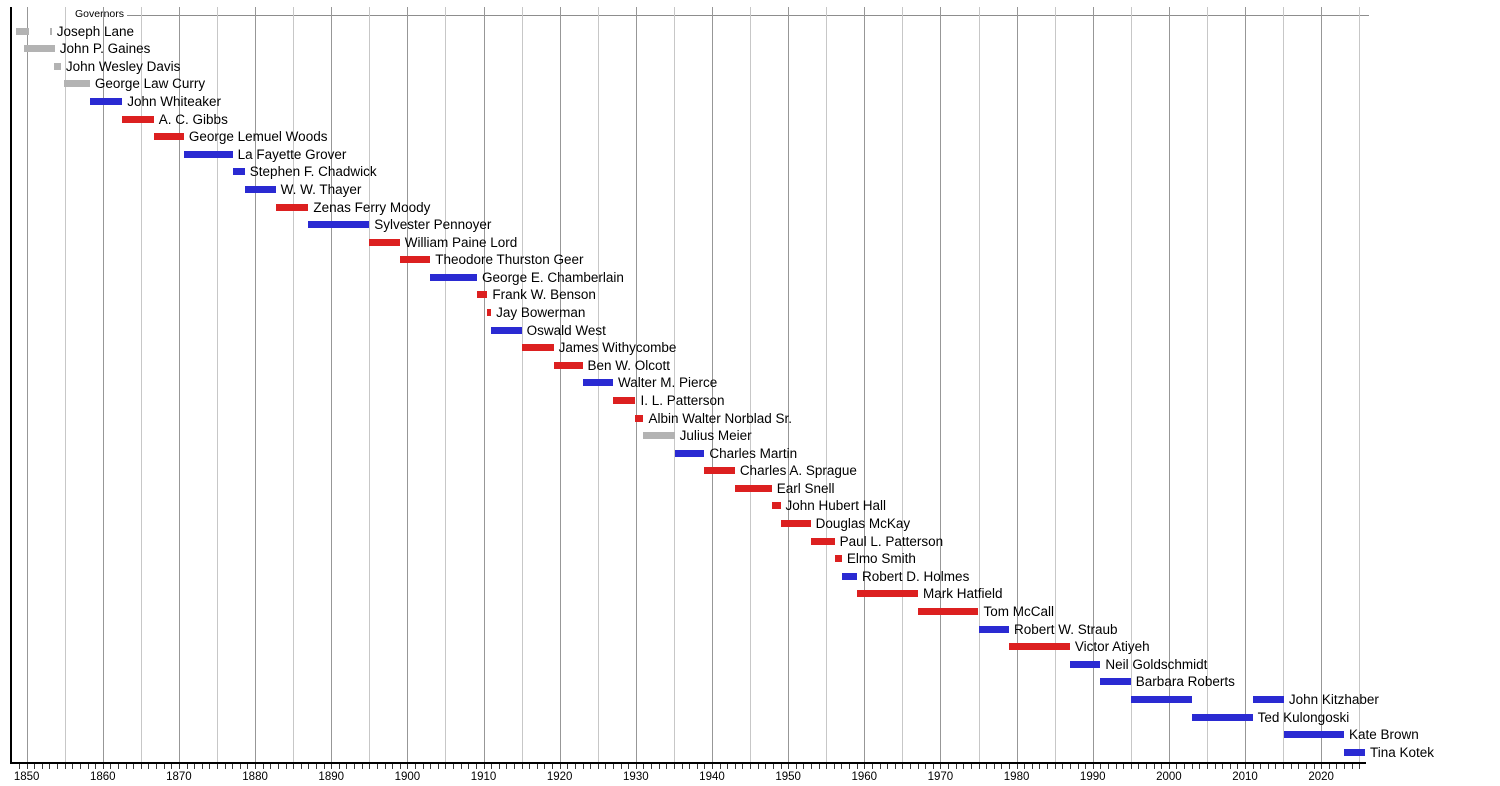 The height and width of the screenshot is (786, 1500). I want to click on chart-title: Governors, so click(100, 14).